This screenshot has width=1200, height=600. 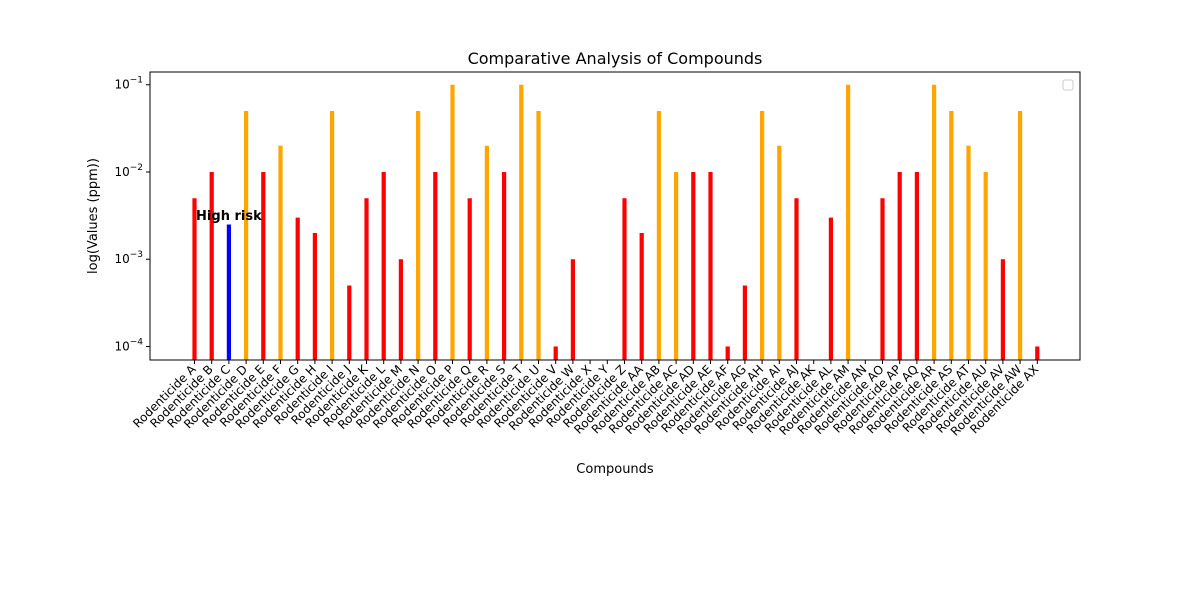 I want to click on bar-rodenticide-a, so click(x=194, y=279).